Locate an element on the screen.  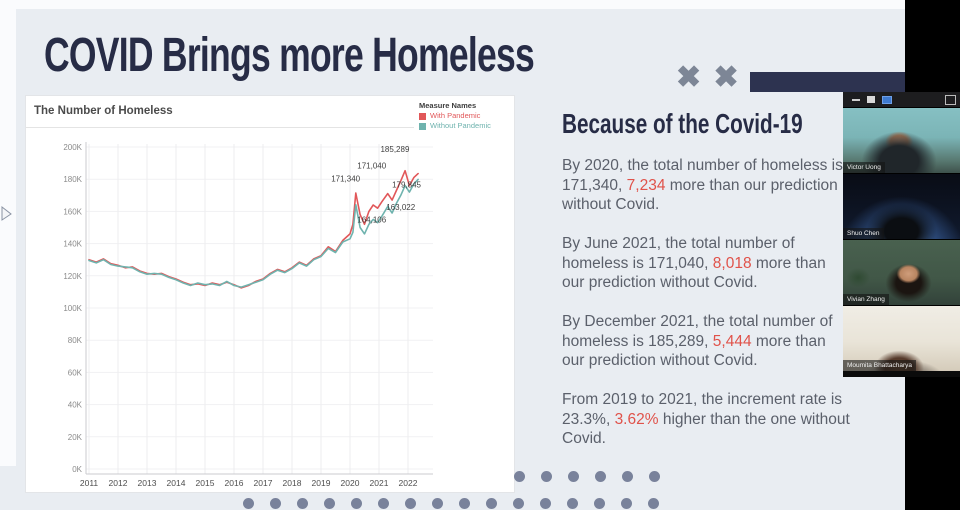
participant-name: Victor Uong is located at coordinates (864, 167).